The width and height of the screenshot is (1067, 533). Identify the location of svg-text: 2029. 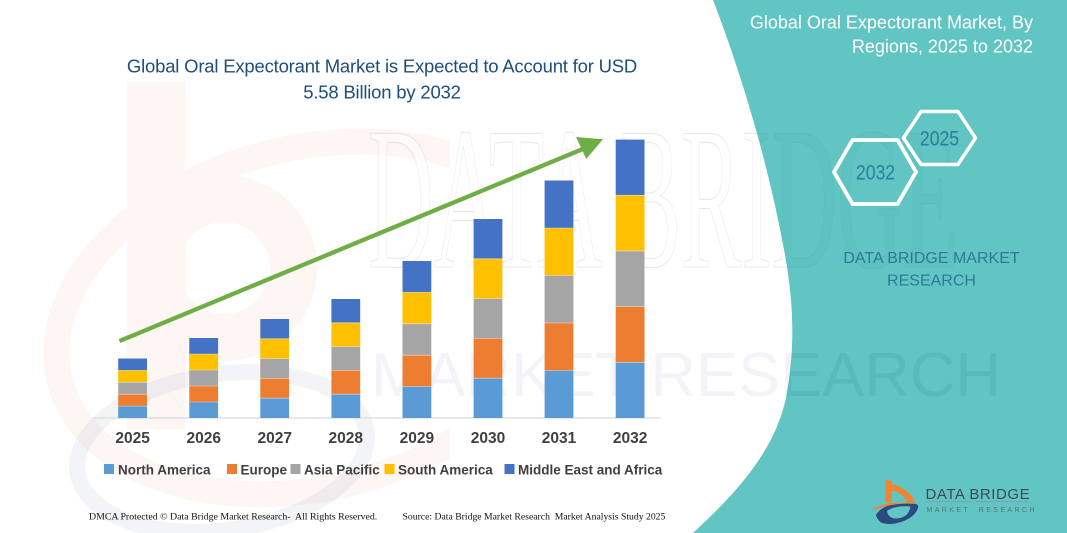
(417, 438).